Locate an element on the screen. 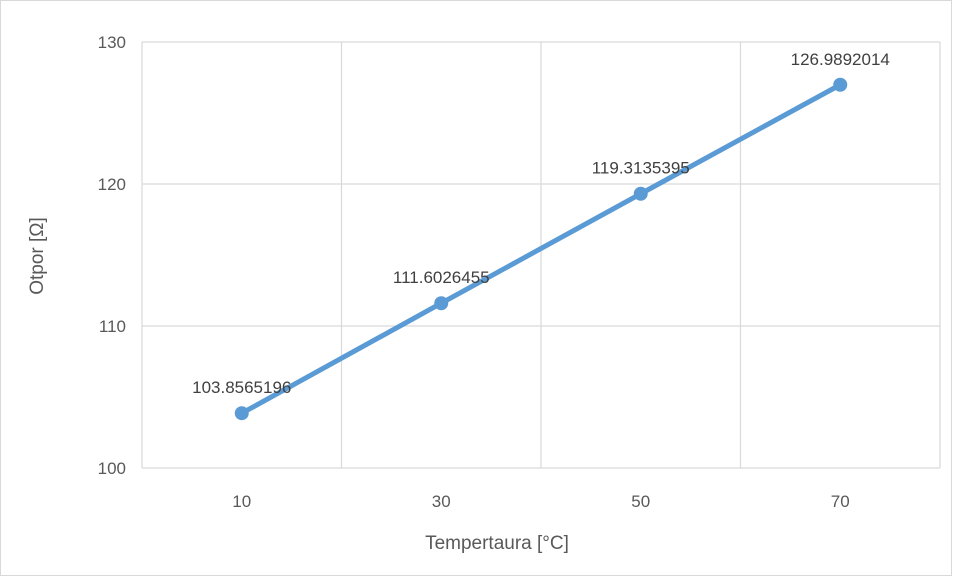 The height and width of the screenshot is (579, 955). x-axis-title: Tempertaura [°C] is located at coordinates (497, 543).